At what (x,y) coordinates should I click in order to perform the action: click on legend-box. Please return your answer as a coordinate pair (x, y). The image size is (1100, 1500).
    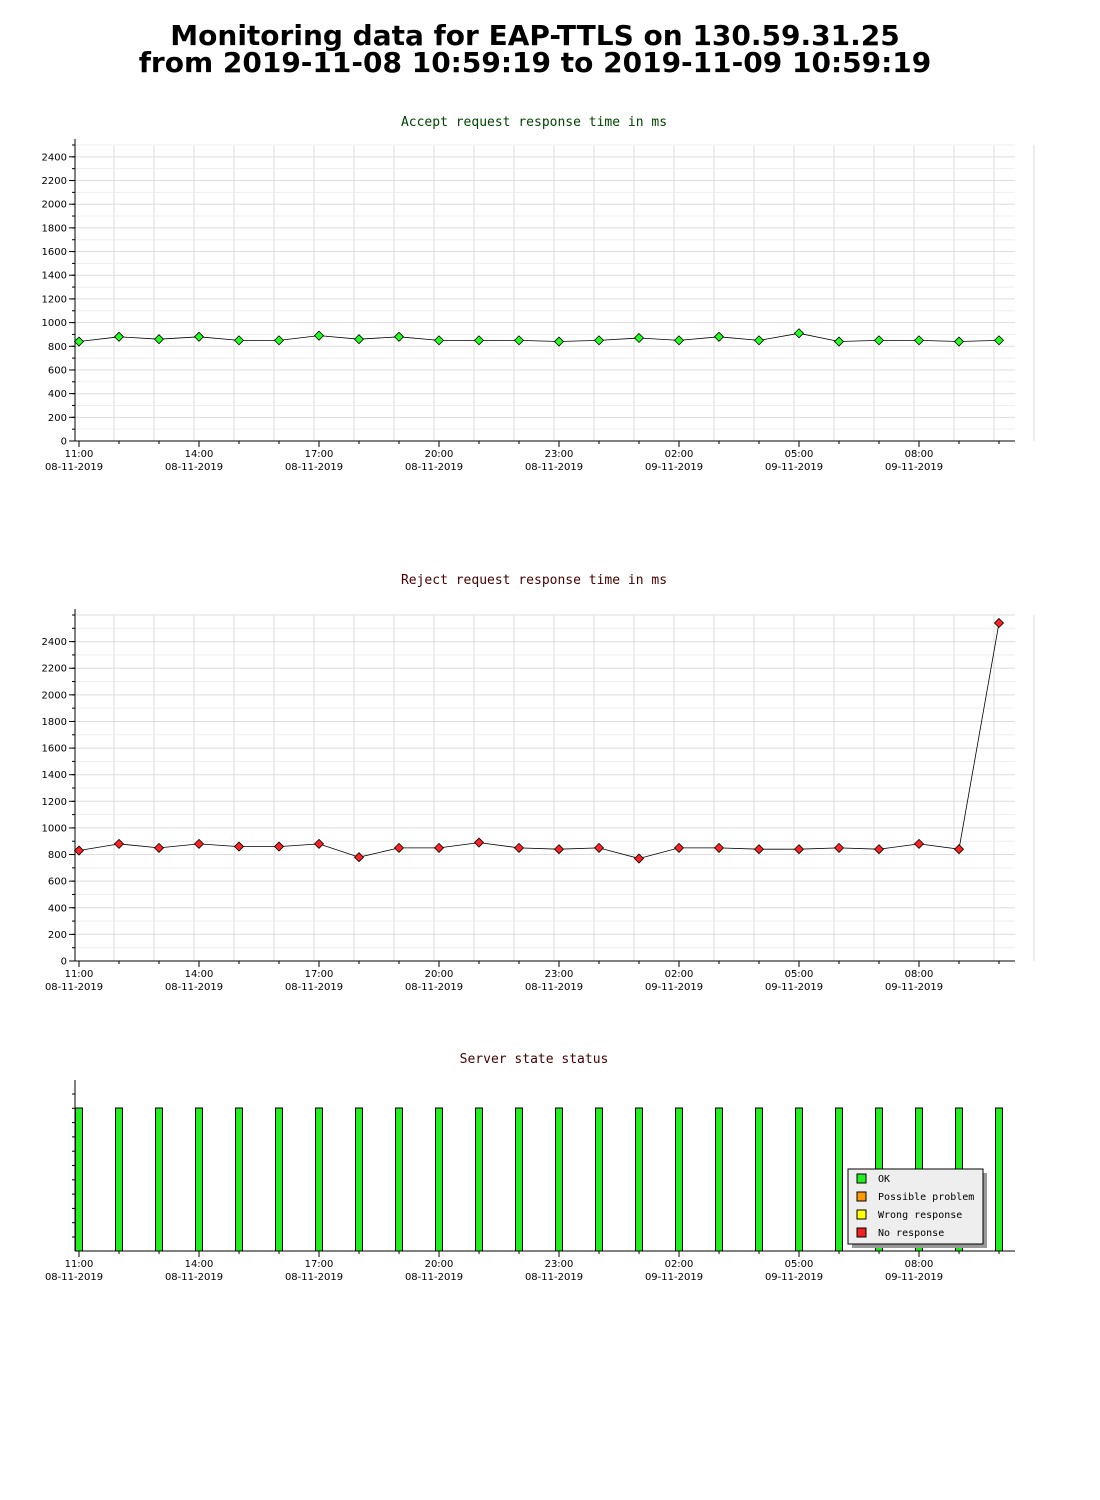
    Looking at the image, I should click on (915, 1206).